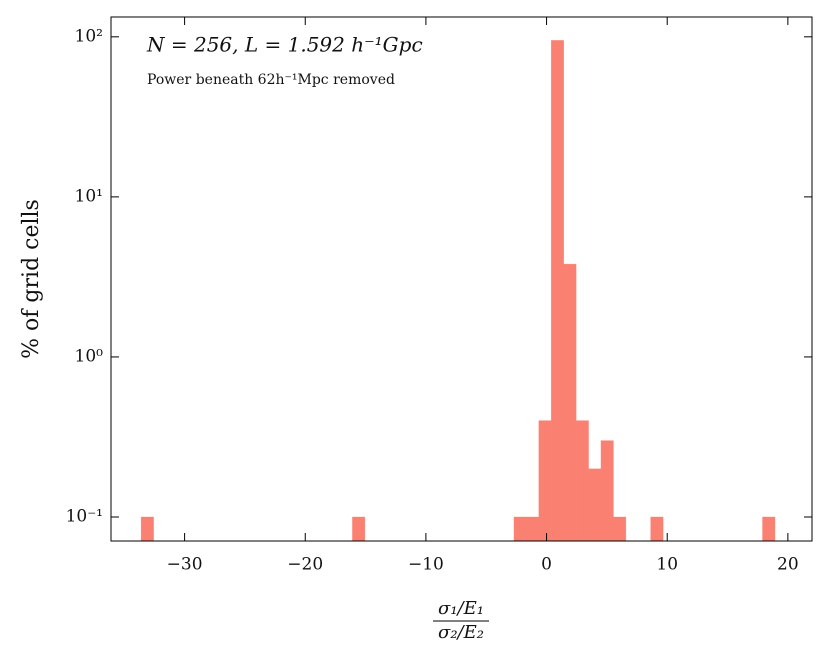 This screenshot has height=664, width=830. What do you see at coordinates (426, 565) in the screenshot?
I see `x-tick-label: −10` at bounding box center [426, 565].